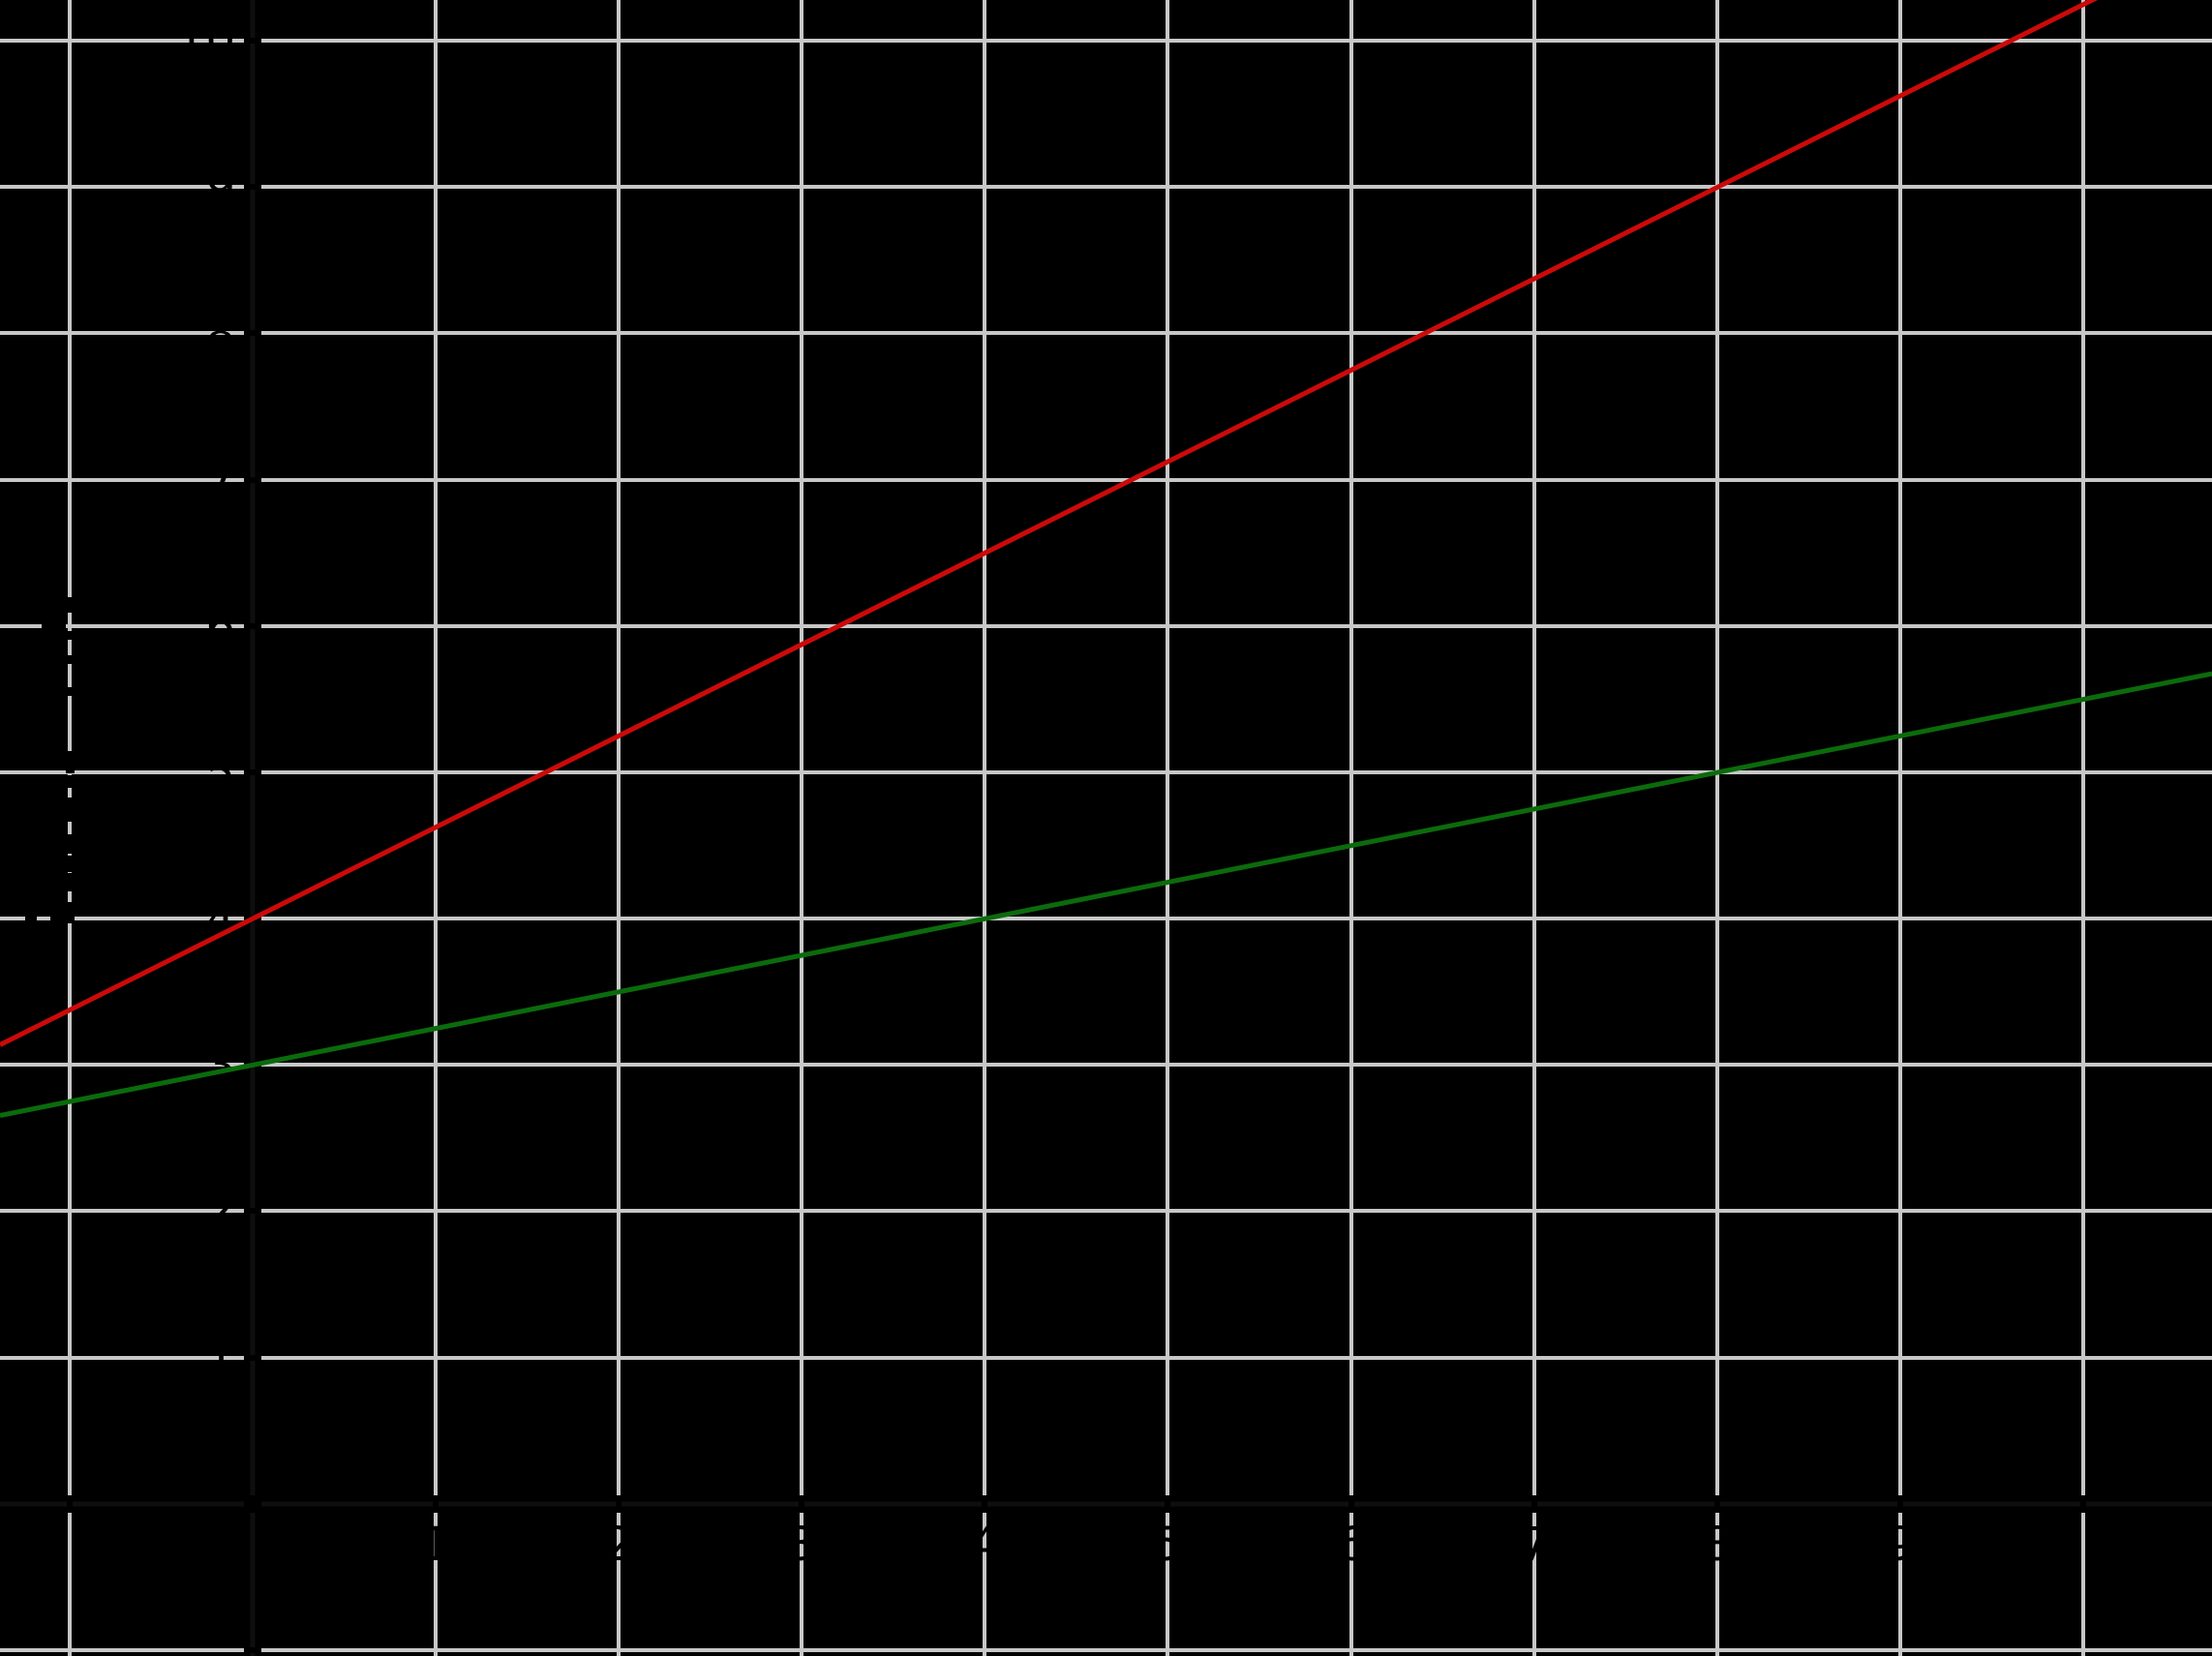  I want to click on x-tick-label: 5, so click(1168, 1545).